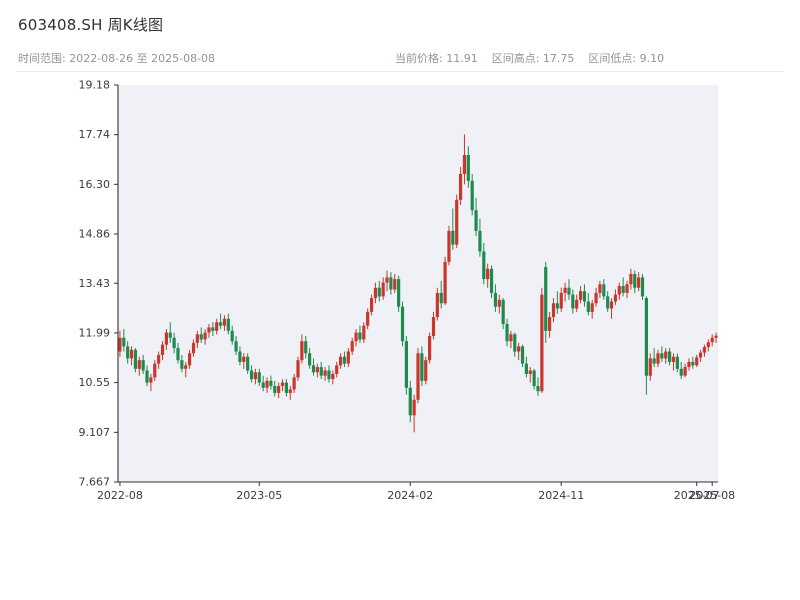 The width and height of the screenshot is (800, 600). Describe the element at coordinates (533, 58) in the screenshot. I see `range-high-stat: 区间高点: 17.75` at that location.